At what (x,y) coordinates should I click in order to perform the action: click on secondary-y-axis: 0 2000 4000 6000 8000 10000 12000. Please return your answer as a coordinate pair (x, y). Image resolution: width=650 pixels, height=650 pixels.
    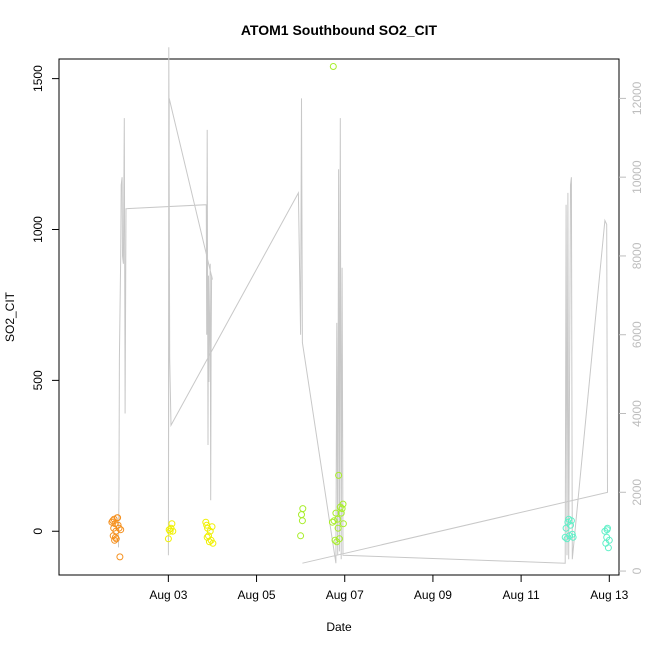
    Looking at the image, I should click on (631, 327).